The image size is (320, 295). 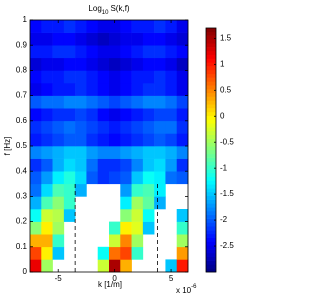 What do you see at coordinates (227, 141) in the screenshot?
I see `colorbar-tick-label: -0.5` at bounding box center [227, 141].